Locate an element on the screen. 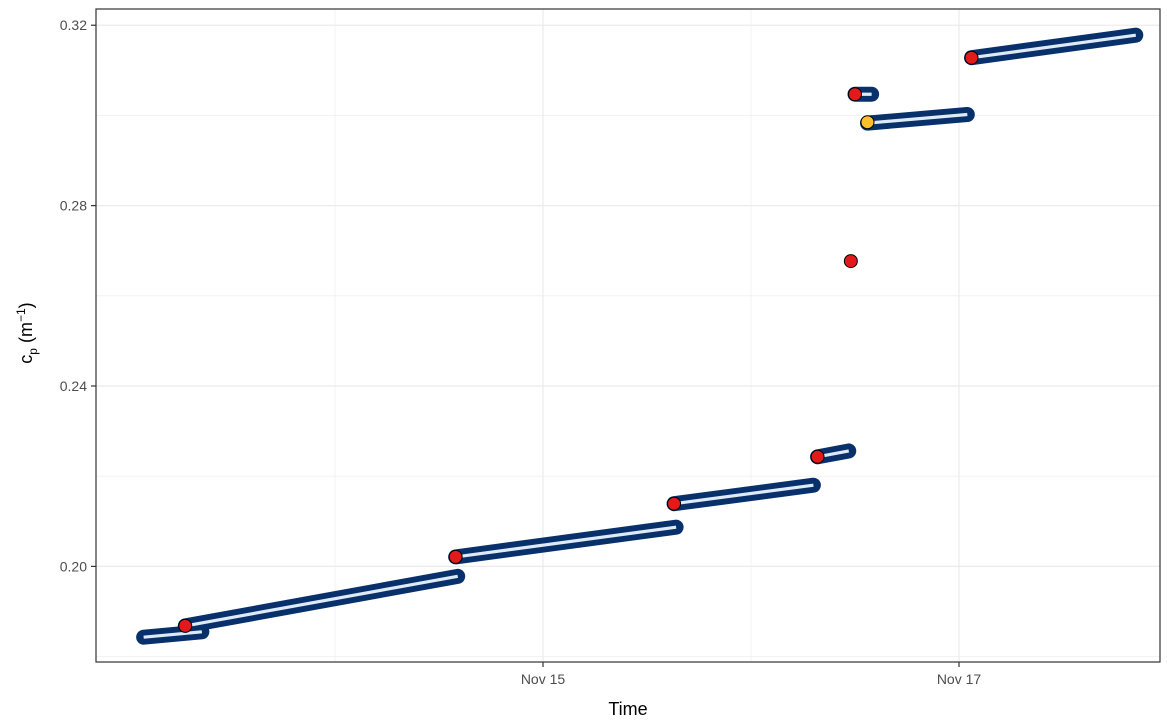 Image resolution: width=1167 pixels, height=723 pixels. y-axis-title: cp (m−1) is located at coordinates (27, 332).